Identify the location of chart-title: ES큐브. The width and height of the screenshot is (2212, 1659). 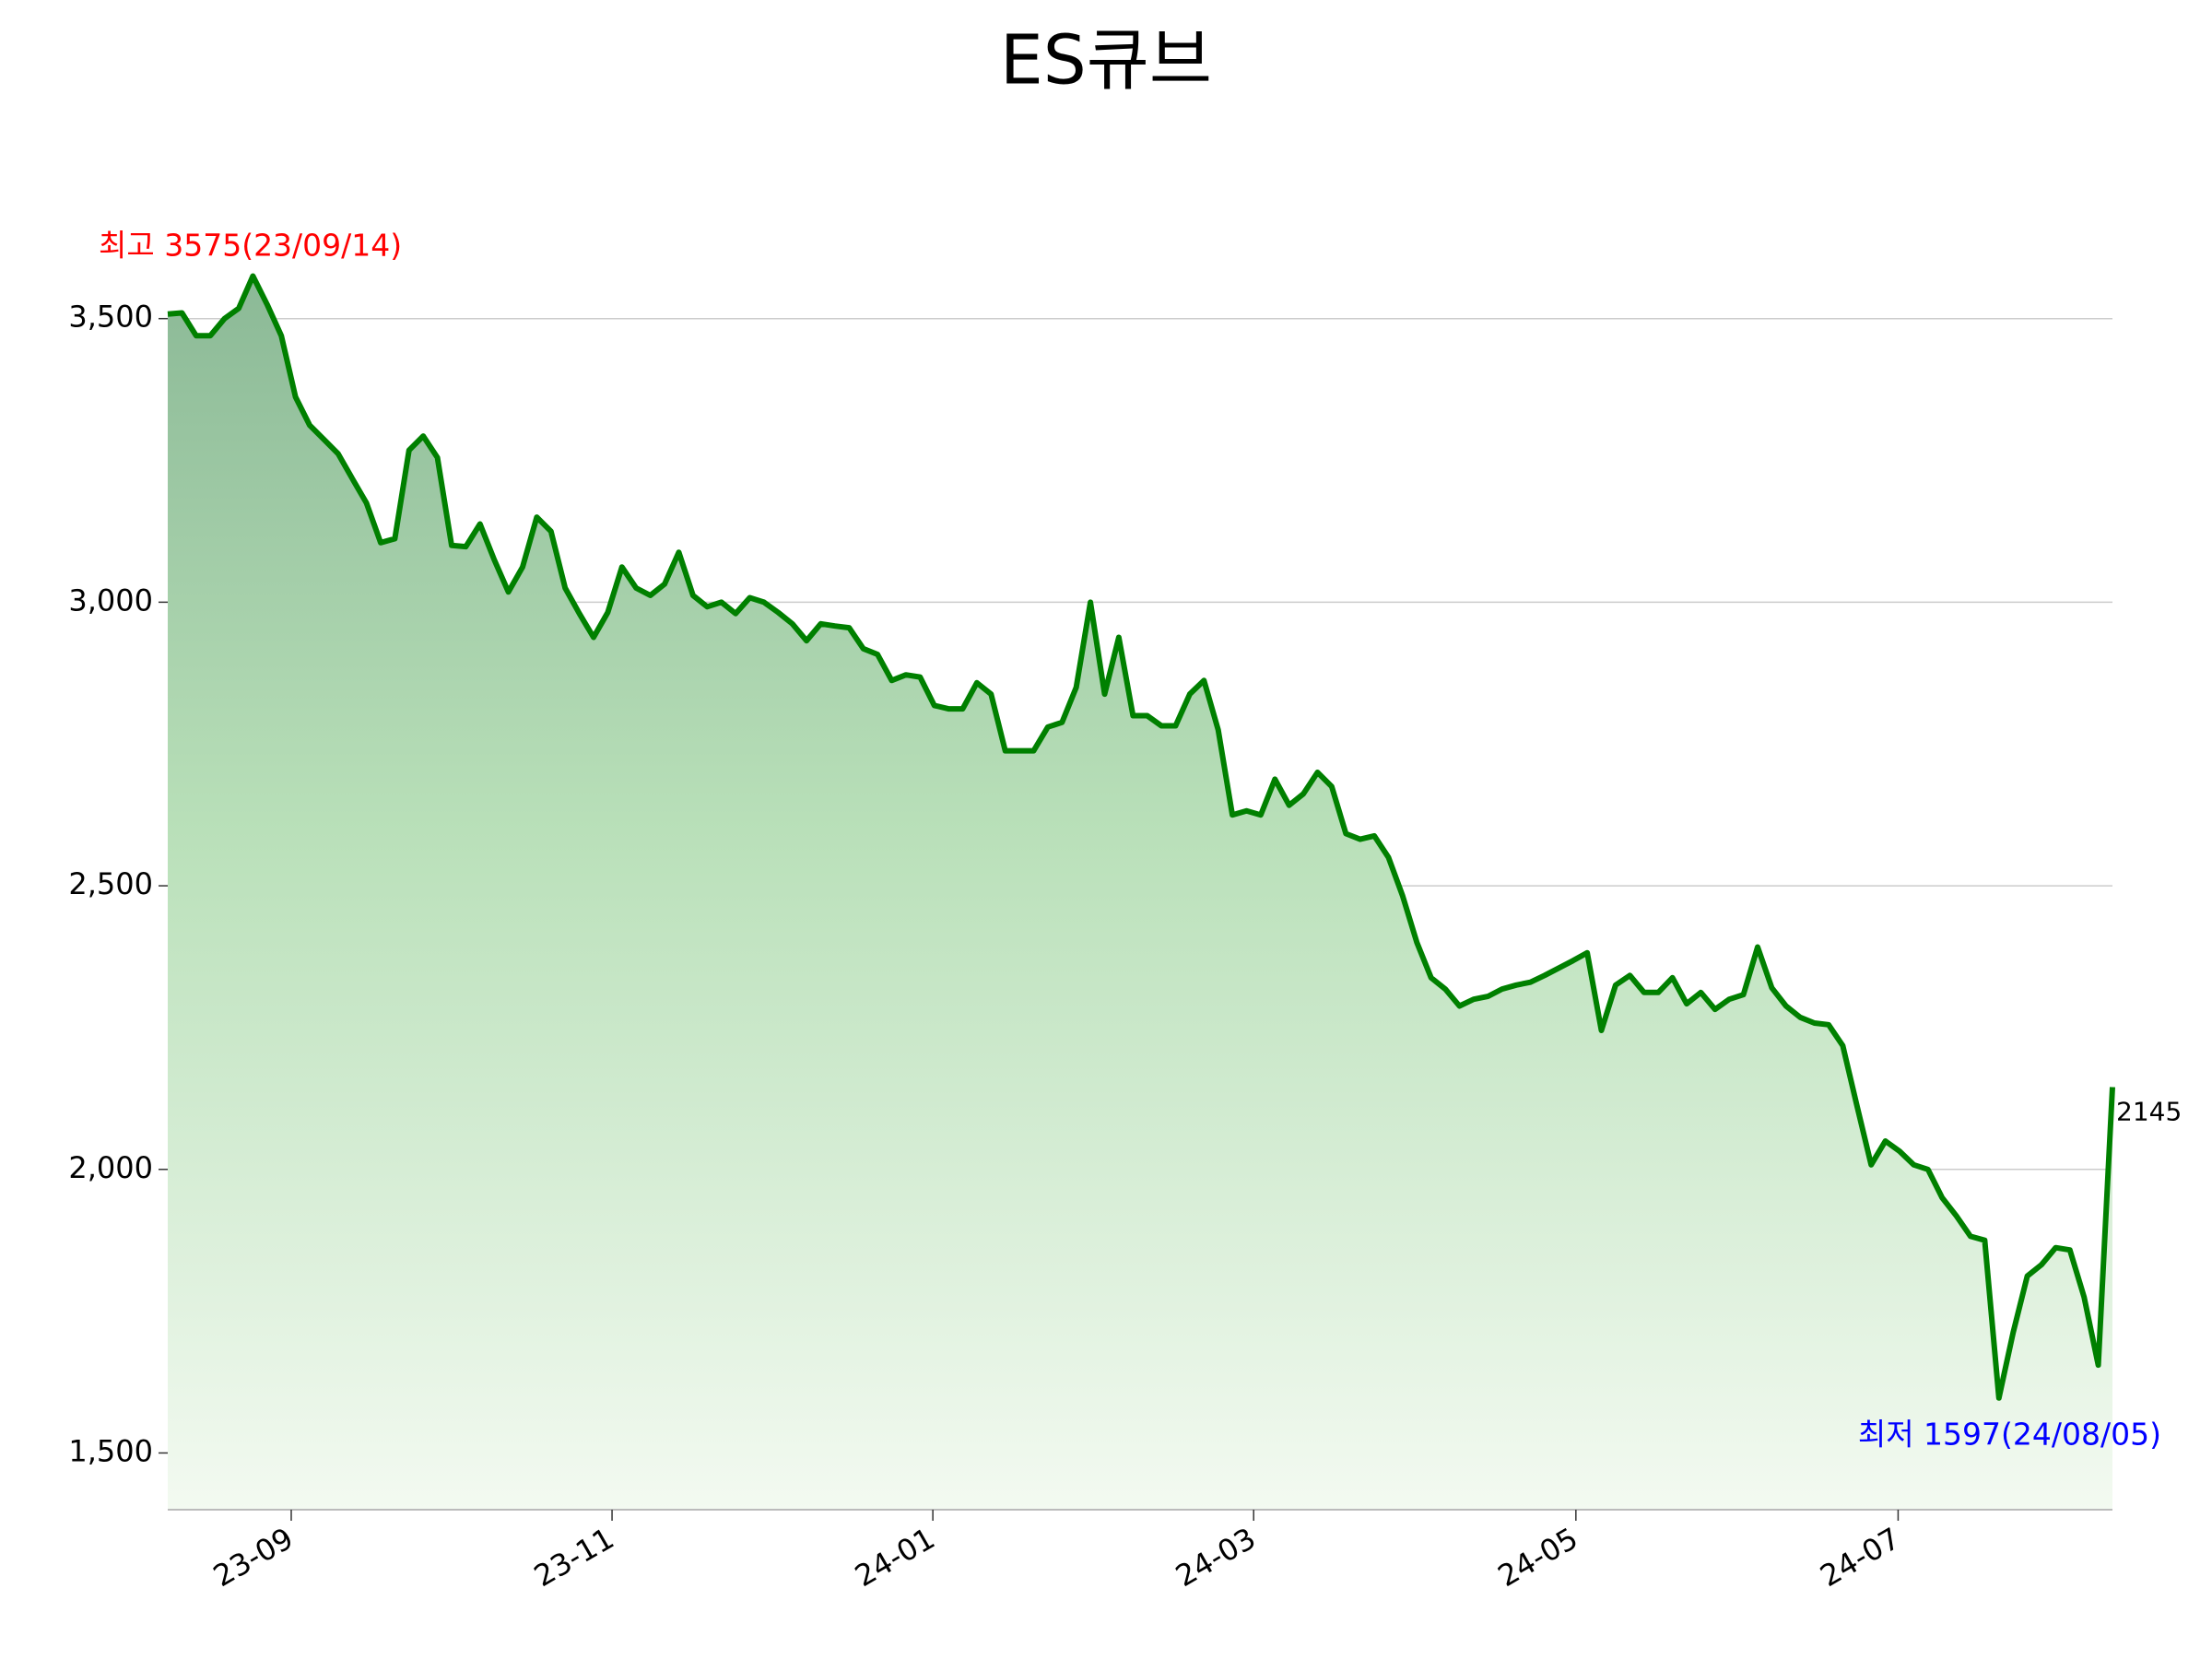
(1106, 60).